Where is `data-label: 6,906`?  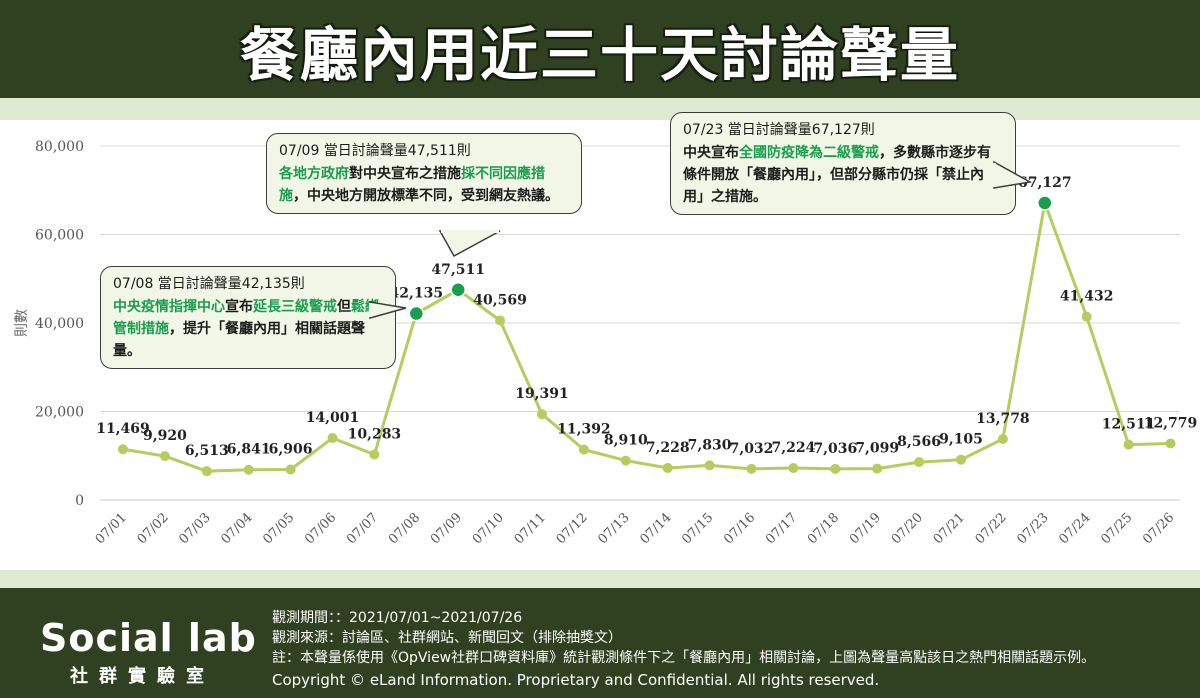
data-label: 6,906 is located at coordinates (291, 449).